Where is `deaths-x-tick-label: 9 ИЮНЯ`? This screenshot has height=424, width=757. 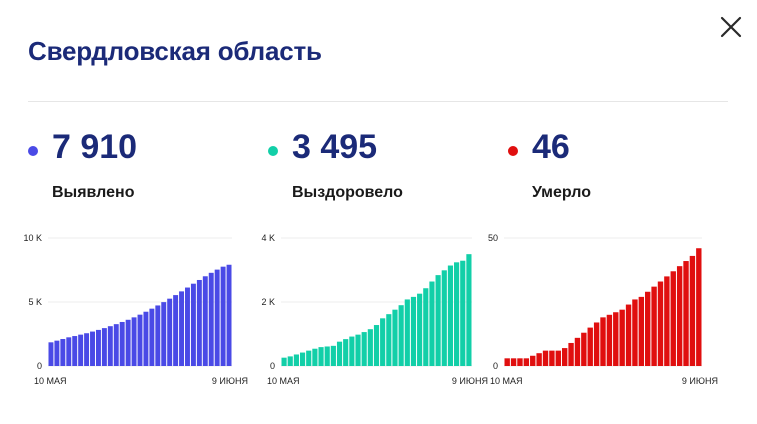 deaths-x-tick-label: 9 ИЮНЯ is located at coordinates (700, 381).